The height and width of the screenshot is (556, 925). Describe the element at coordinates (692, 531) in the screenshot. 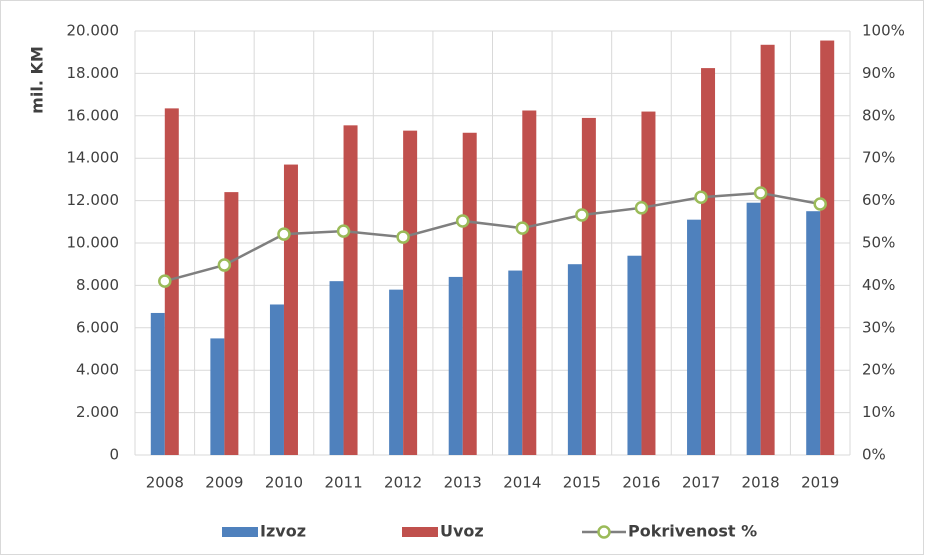

I see `legend-label: Pokrivenost %` at that location.